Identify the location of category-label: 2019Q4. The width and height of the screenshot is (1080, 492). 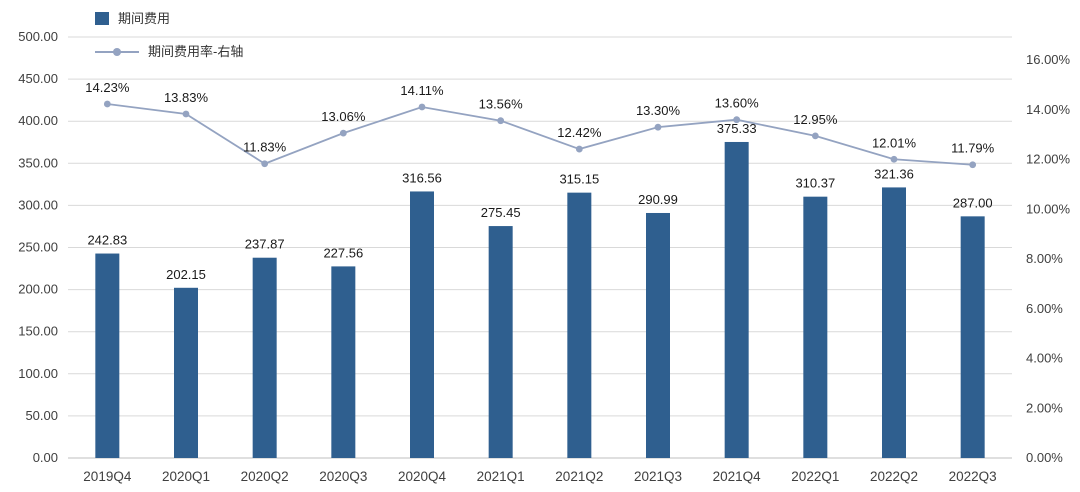
(107, 476).